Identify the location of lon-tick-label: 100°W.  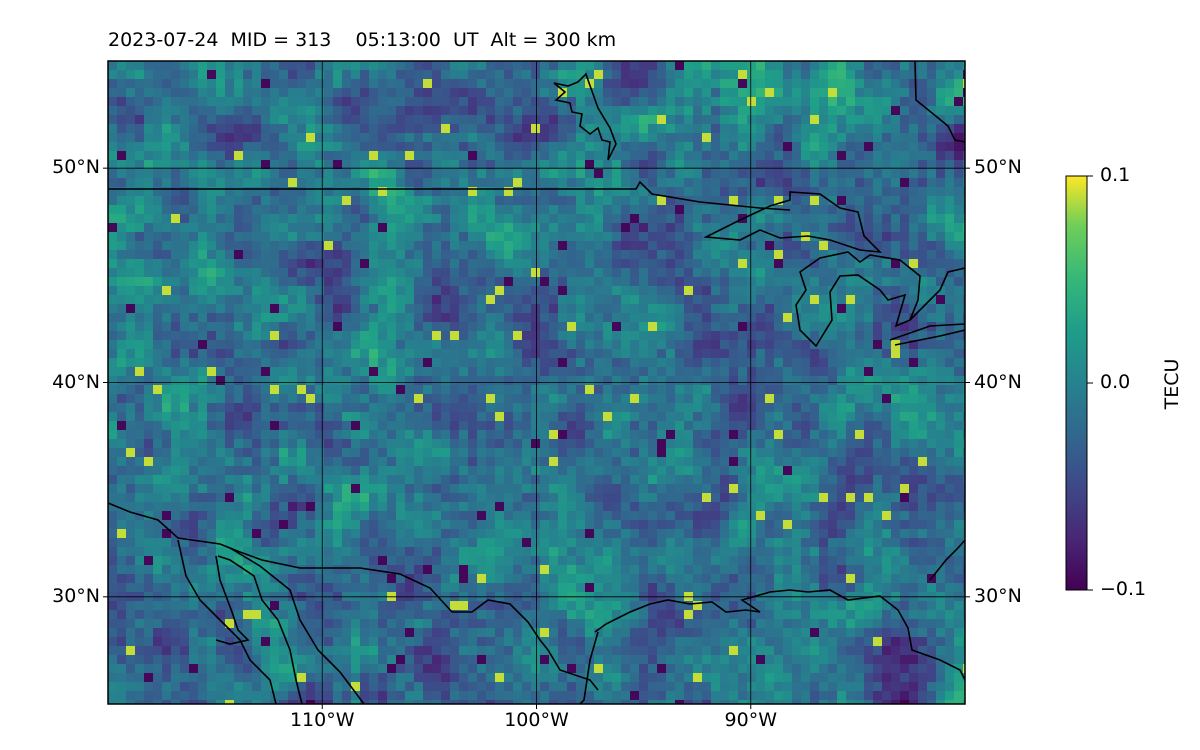
(536, 720).